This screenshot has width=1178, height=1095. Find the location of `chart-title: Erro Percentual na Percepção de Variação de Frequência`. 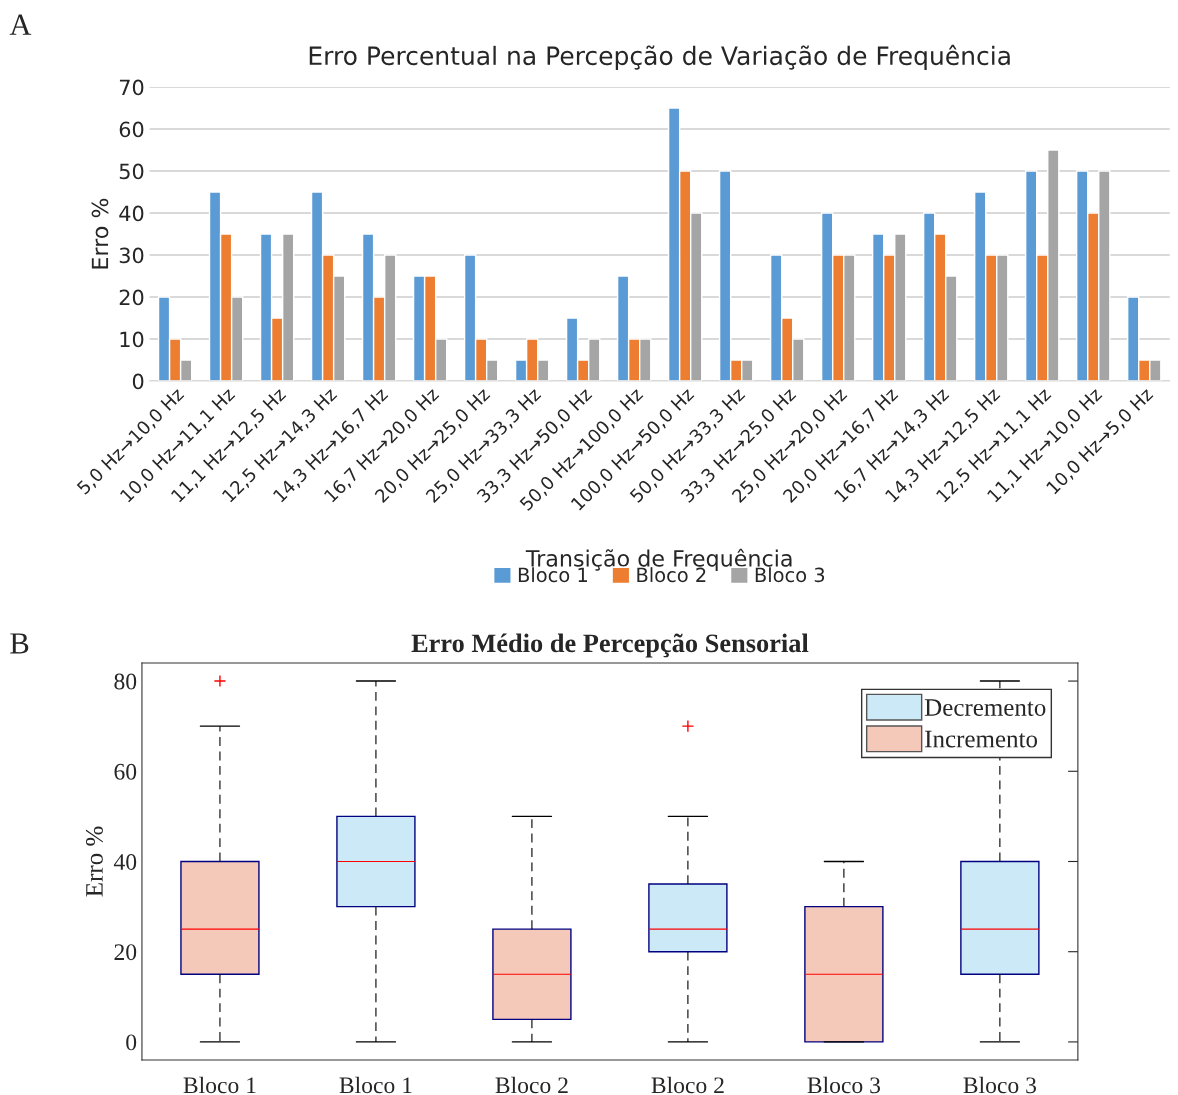

chart-title: Erro Percentual na Percepção de Variação de Frequência is located at coordinates (659, 57).